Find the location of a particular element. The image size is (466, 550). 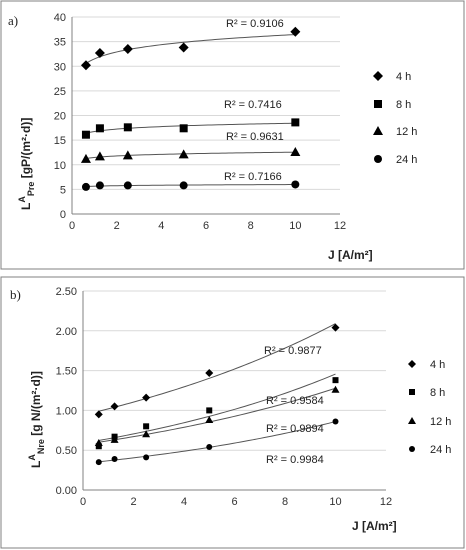

y-tick-label: 1.00 is located at coordinates (66, 411).